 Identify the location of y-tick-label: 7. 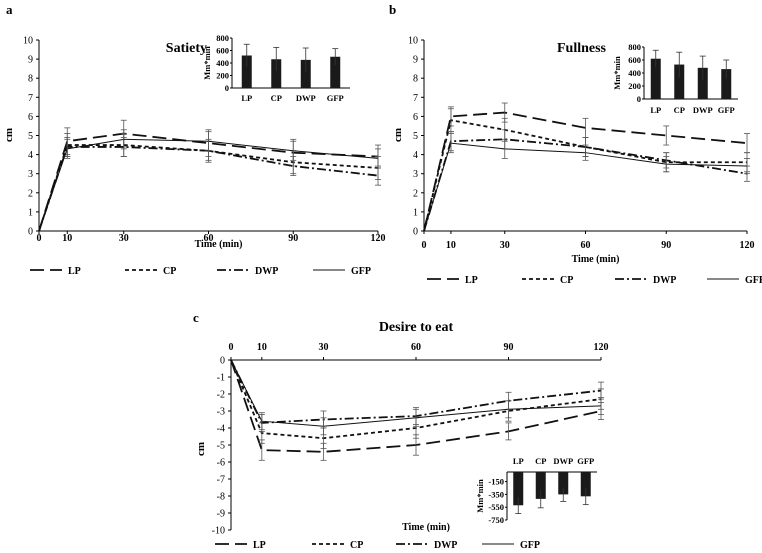
(30, 98).